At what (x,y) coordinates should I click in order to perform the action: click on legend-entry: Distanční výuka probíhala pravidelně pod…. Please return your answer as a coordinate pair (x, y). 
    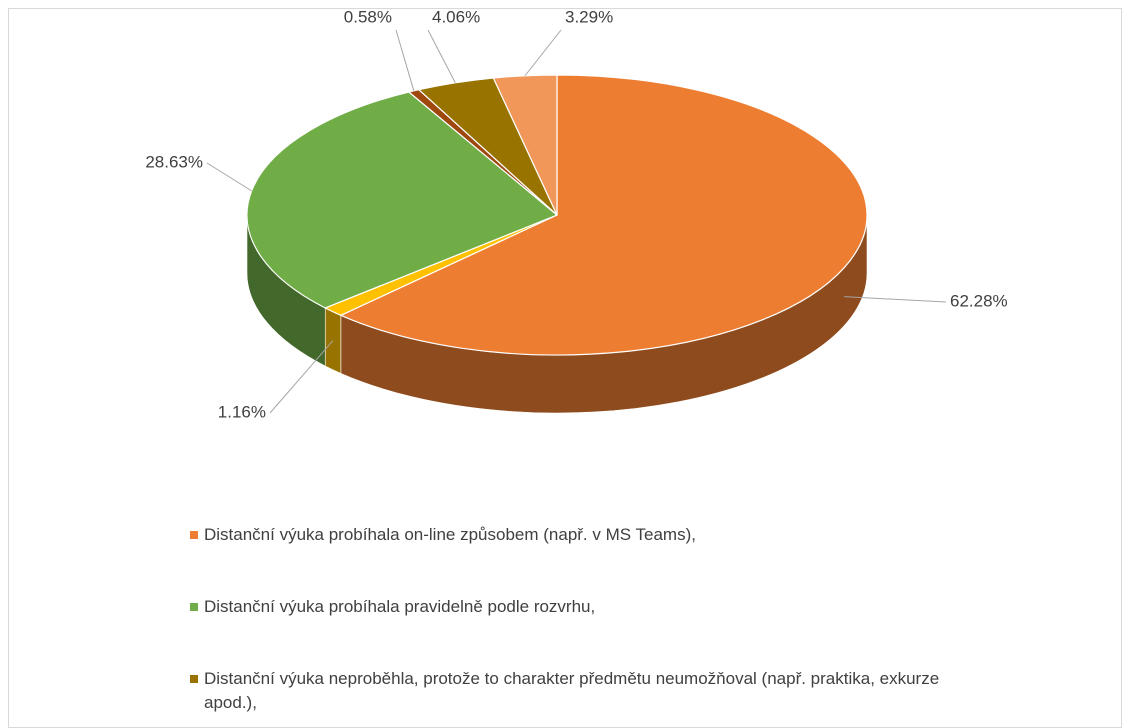
    Looking at the image, I should click on (570, 607).